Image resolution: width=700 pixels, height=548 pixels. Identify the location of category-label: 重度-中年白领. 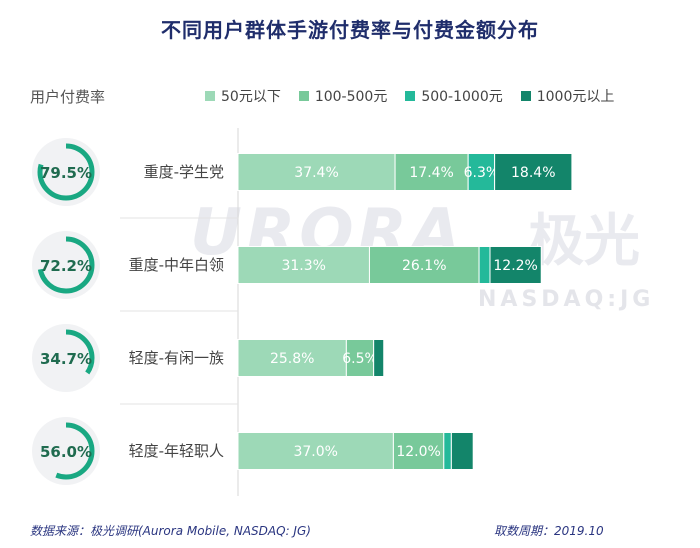
(176, 265).